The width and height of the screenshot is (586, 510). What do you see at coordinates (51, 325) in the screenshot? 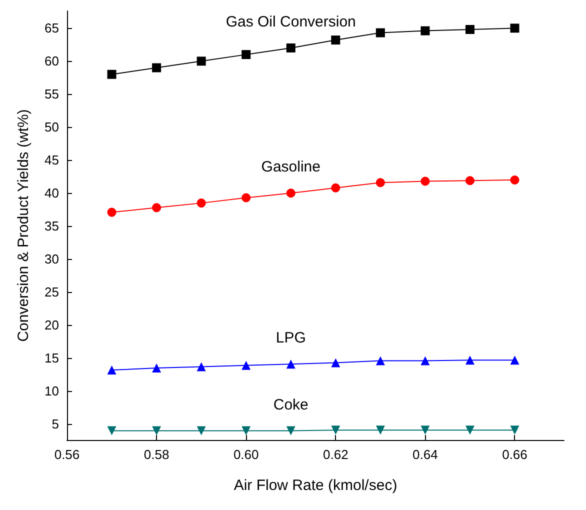
I see `y-tick-label: 20` at bounding box center [51, 325].